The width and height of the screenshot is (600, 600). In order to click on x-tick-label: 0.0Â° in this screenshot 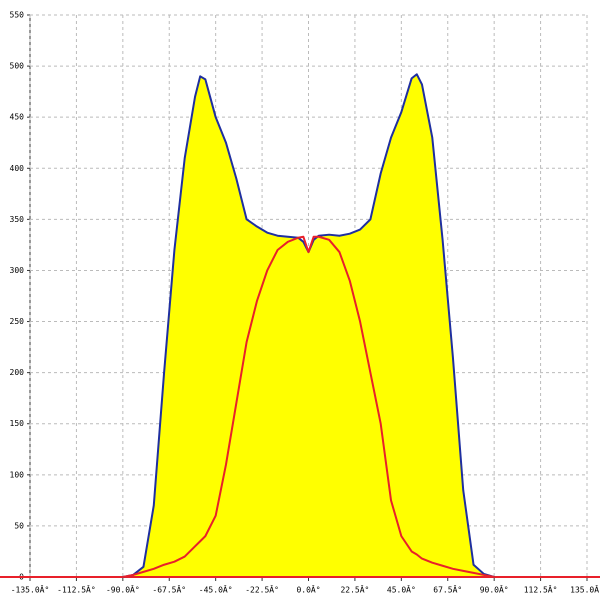, I will do `click(308, 589)`.